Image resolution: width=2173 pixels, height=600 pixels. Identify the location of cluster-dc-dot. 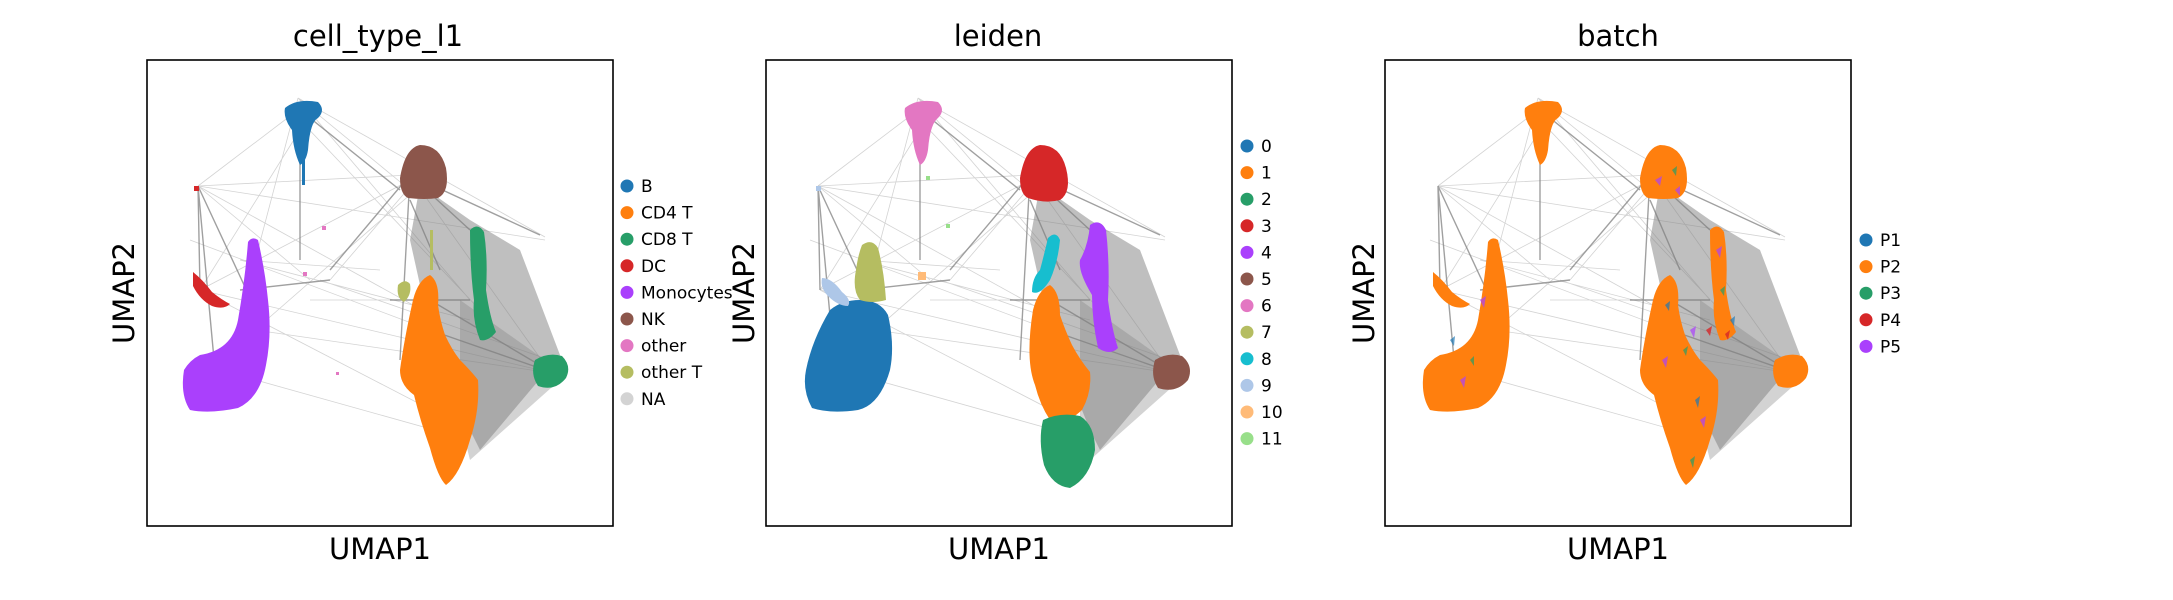
(196, 188).